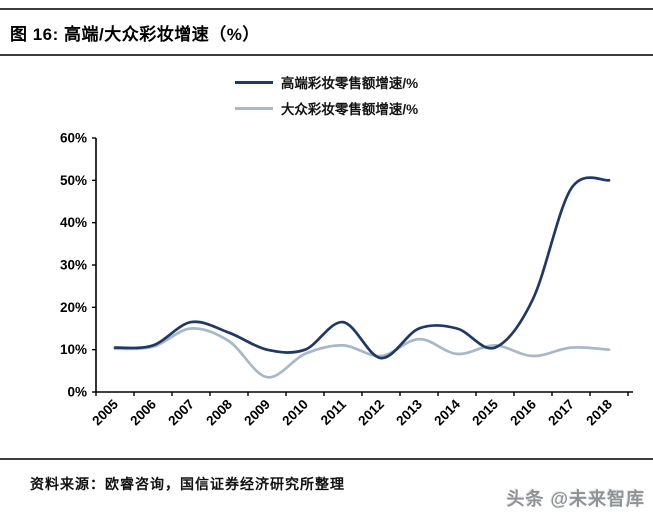 The width and height of the screenshot is (653, 517). Describe the element at coordinates (105, 412) in the screenshot. I see `x-axis-label-2005: 2005` at that location.